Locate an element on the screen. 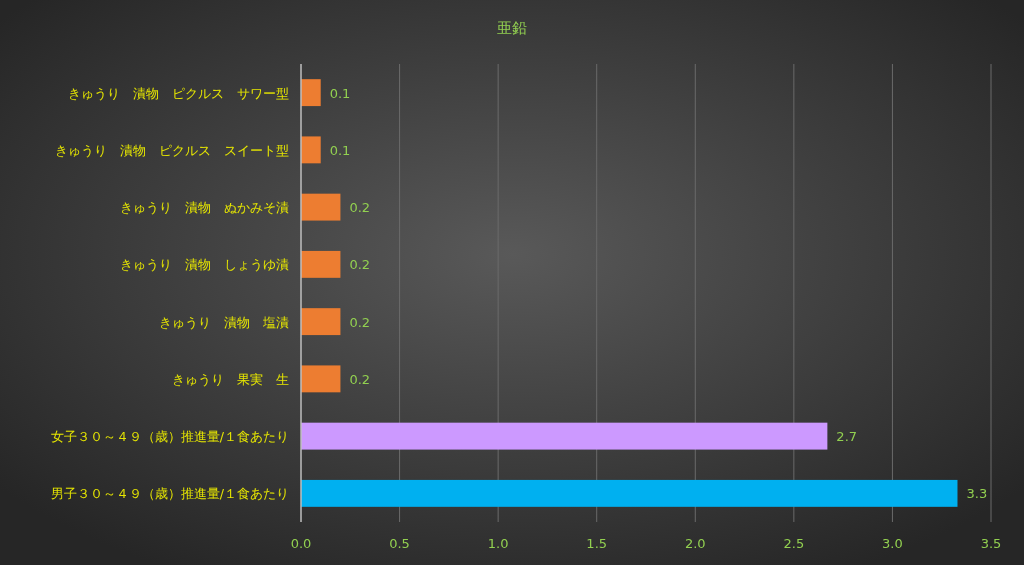  x-tick-label: 1.5 is located at coordinates (597, 543).